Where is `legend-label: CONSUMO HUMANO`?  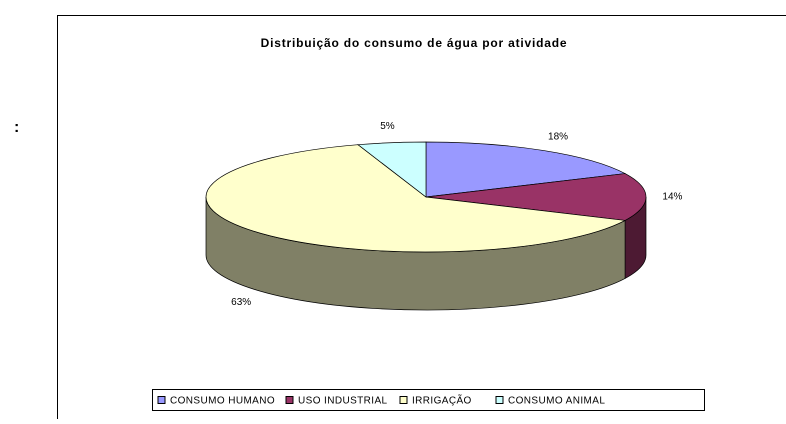
legend-label: CONSUMO HUMANO is located at coordinates (222, 401).